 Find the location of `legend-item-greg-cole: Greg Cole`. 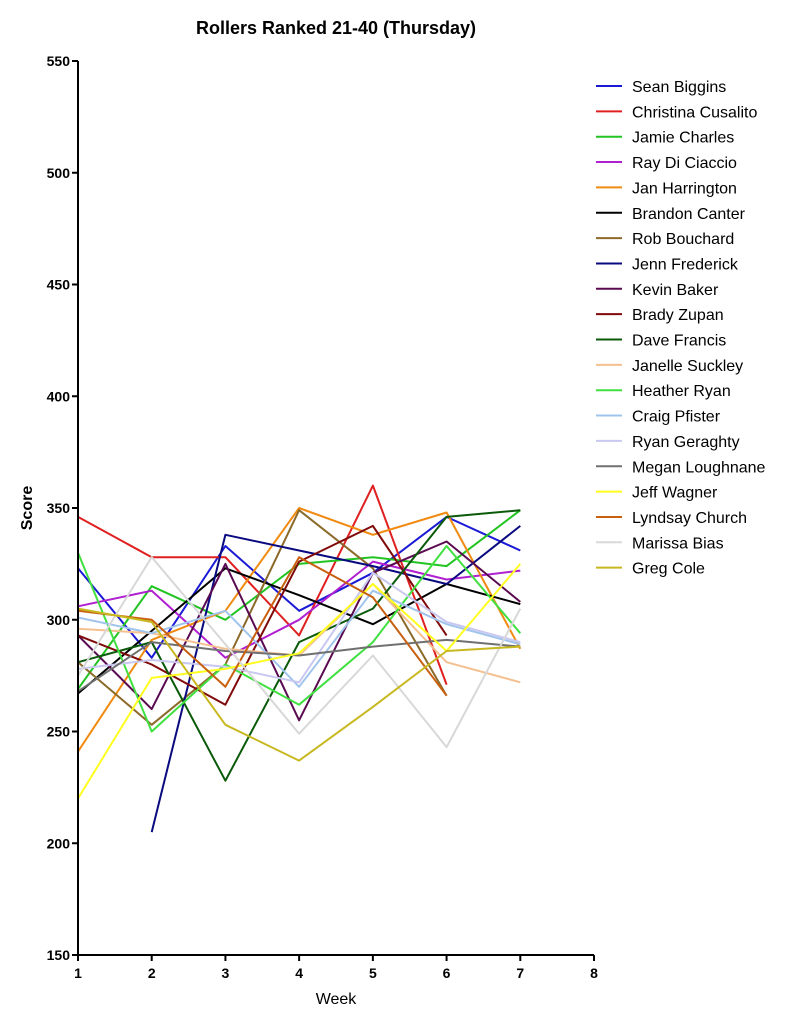

legend-item-greg-cole: Greg Cole is located at coordinates (650, 569).